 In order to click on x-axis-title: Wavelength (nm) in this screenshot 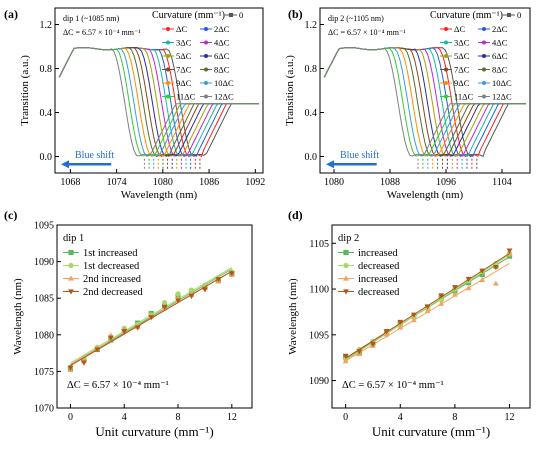, I will do `click(425, 195)`.